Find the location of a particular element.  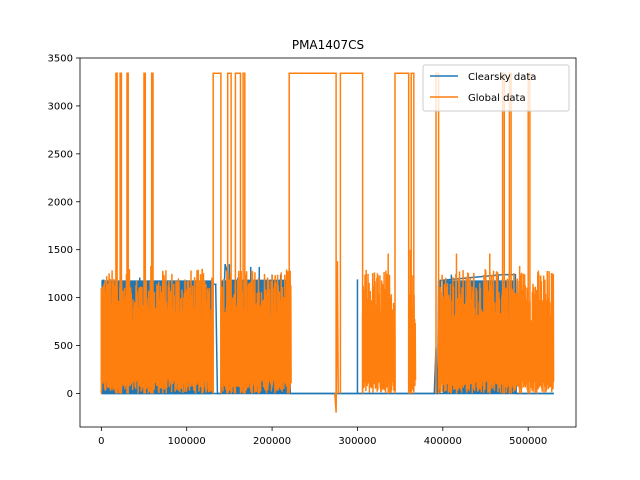

x-tick-label: 500000 is located at coordinates (528, 441).